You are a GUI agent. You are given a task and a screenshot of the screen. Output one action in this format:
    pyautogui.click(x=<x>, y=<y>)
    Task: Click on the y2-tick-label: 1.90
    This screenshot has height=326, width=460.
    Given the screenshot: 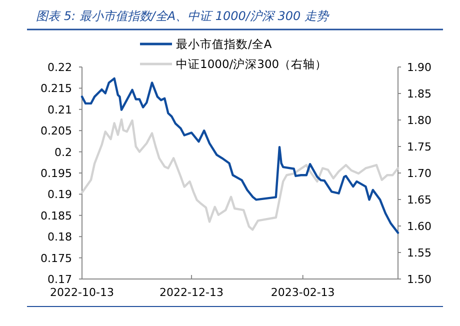 What is the action you would take?
    pyautogui.click(x=419, y=67)
    